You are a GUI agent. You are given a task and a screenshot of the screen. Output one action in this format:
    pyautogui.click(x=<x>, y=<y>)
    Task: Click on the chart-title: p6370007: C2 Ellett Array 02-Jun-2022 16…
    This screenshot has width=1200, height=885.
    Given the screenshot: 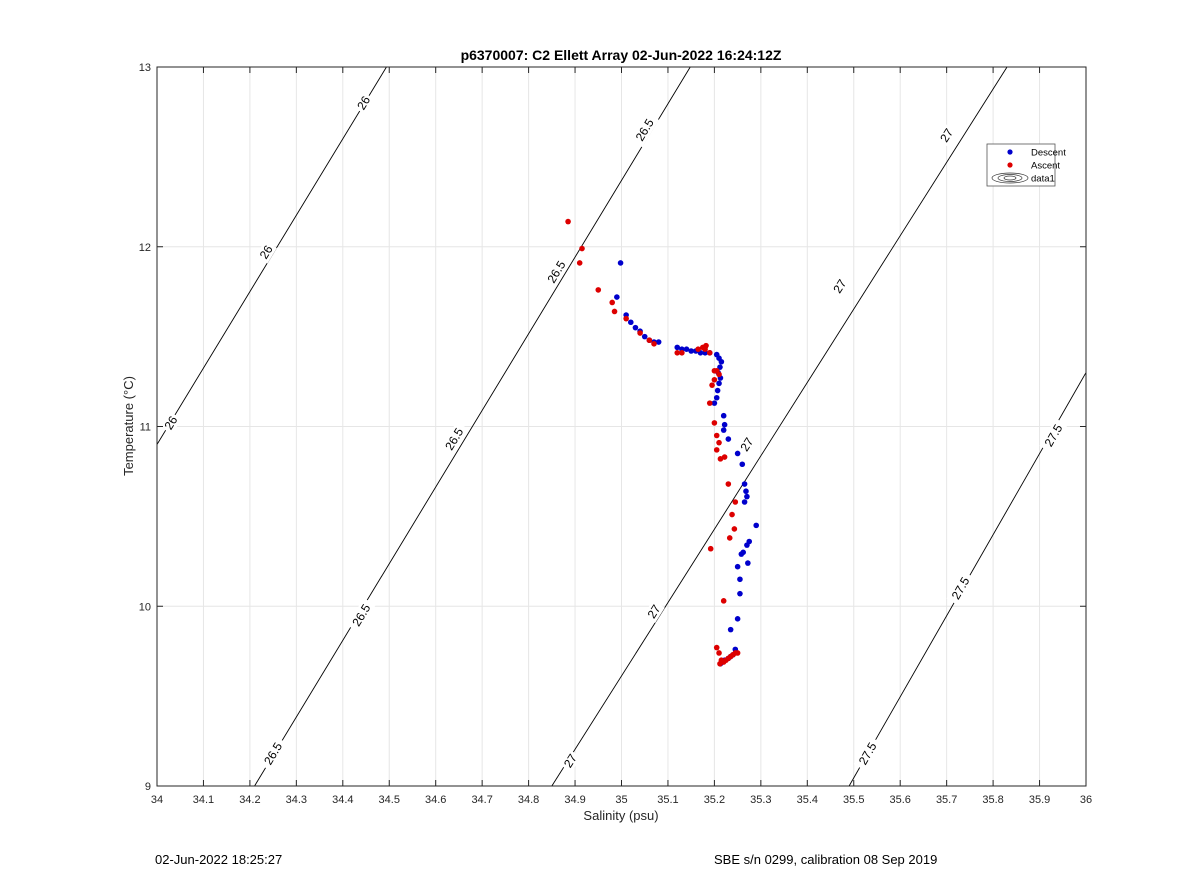 What is the action you would take?
    pyautogui.click(x=621, y=55)
    